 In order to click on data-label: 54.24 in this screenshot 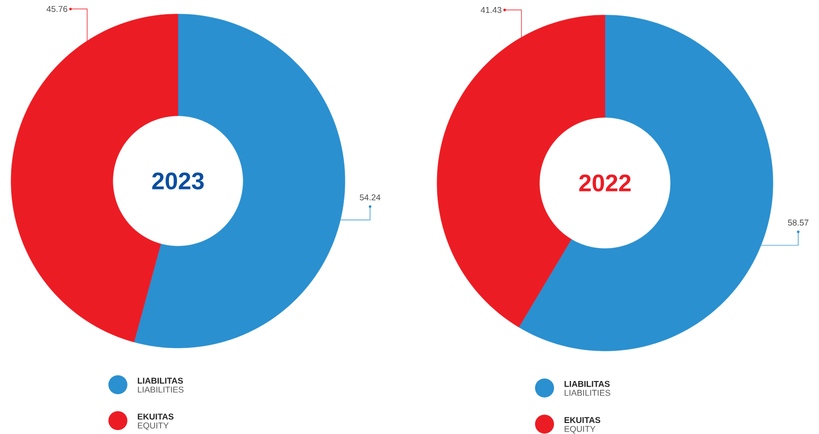, I will do `click(370, 197)`.